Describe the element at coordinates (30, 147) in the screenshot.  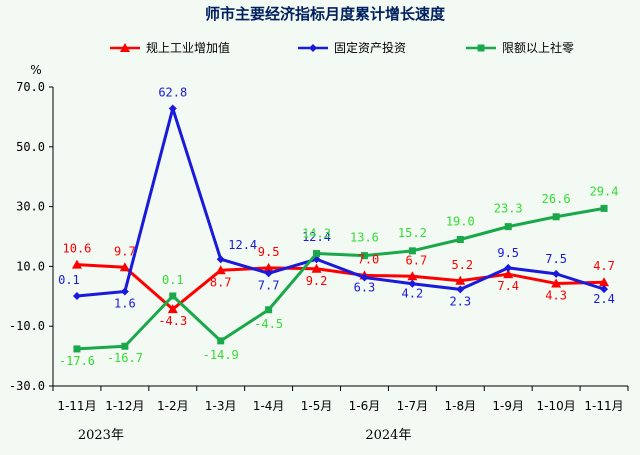
I see `y-tick-label: 50.0` at that location.